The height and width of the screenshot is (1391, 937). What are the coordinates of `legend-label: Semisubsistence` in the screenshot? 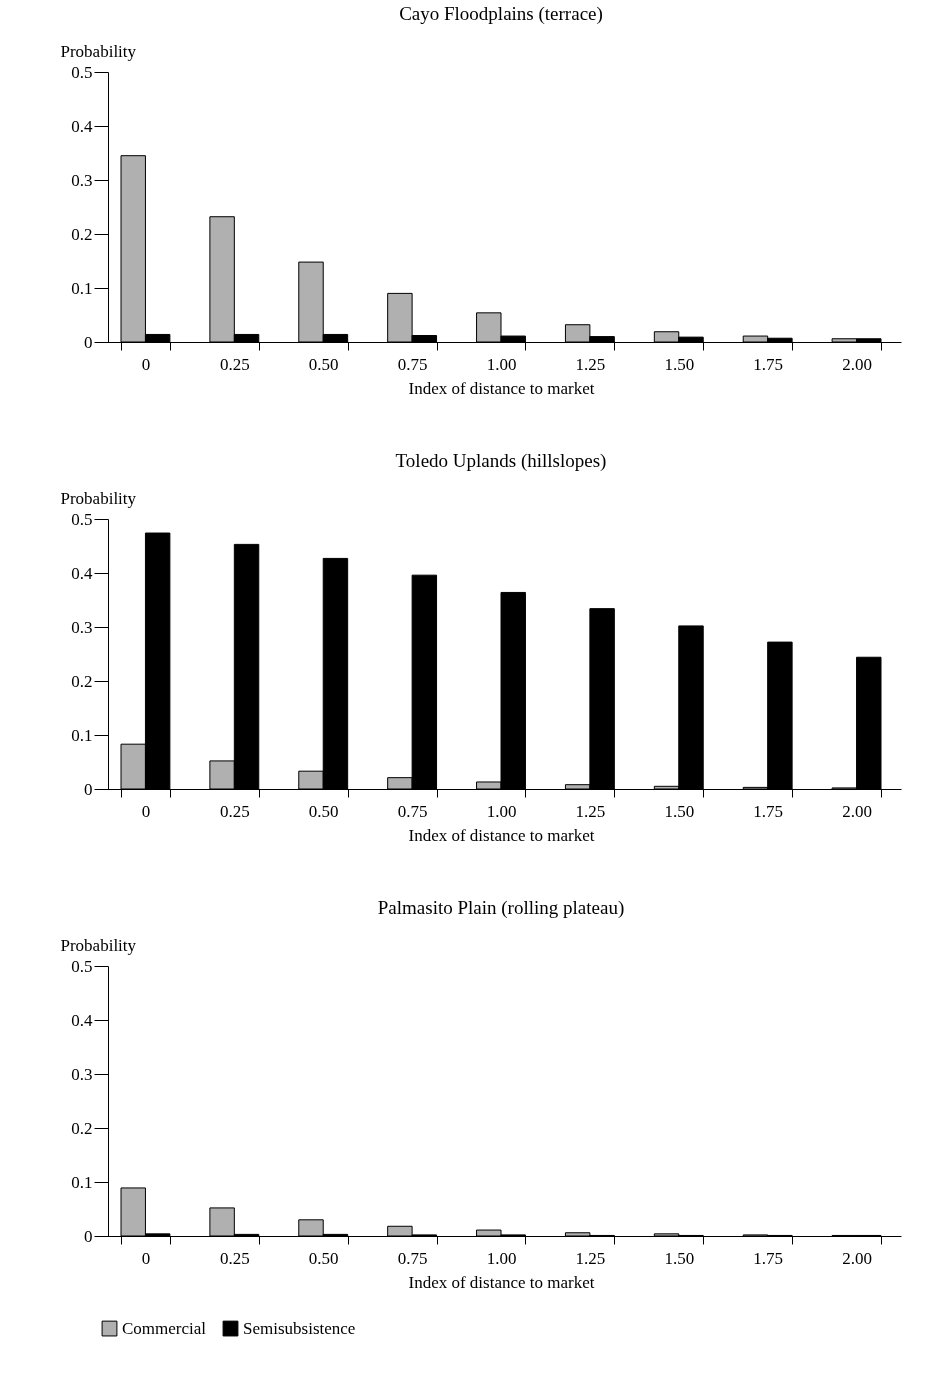 It's located at (299, 1328).